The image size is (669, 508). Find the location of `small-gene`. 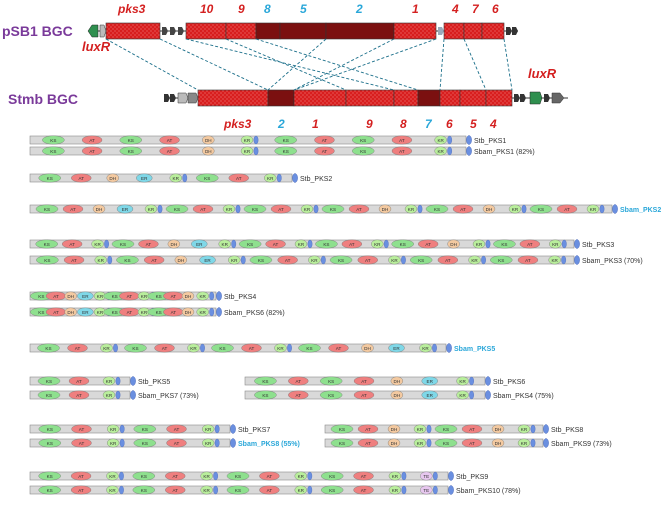

small-gene is located at coordinates (441, 31).